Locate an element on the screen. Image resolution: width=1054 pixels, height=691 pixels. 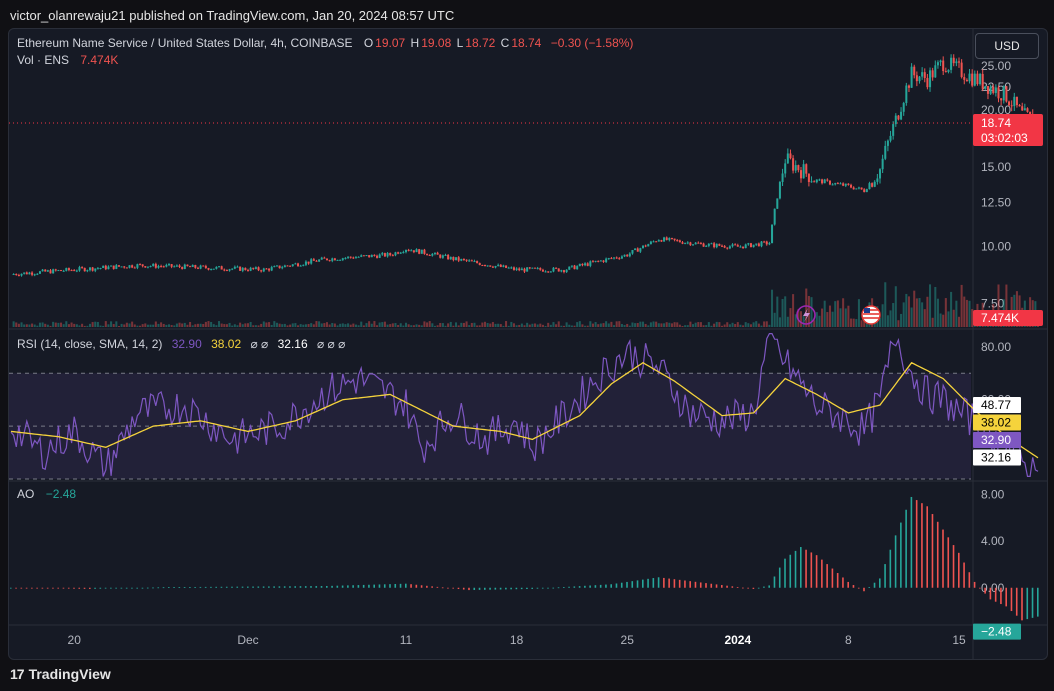
rsi-value-tag-label: 38.02 is located at coordinates (996, 423).